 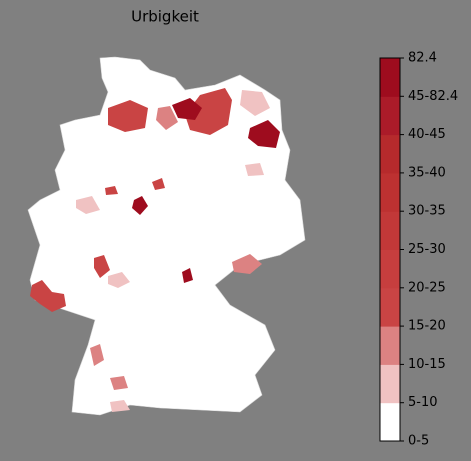 I want to click on colorbar-label: 45-82.4, so click(x=433, y=96).